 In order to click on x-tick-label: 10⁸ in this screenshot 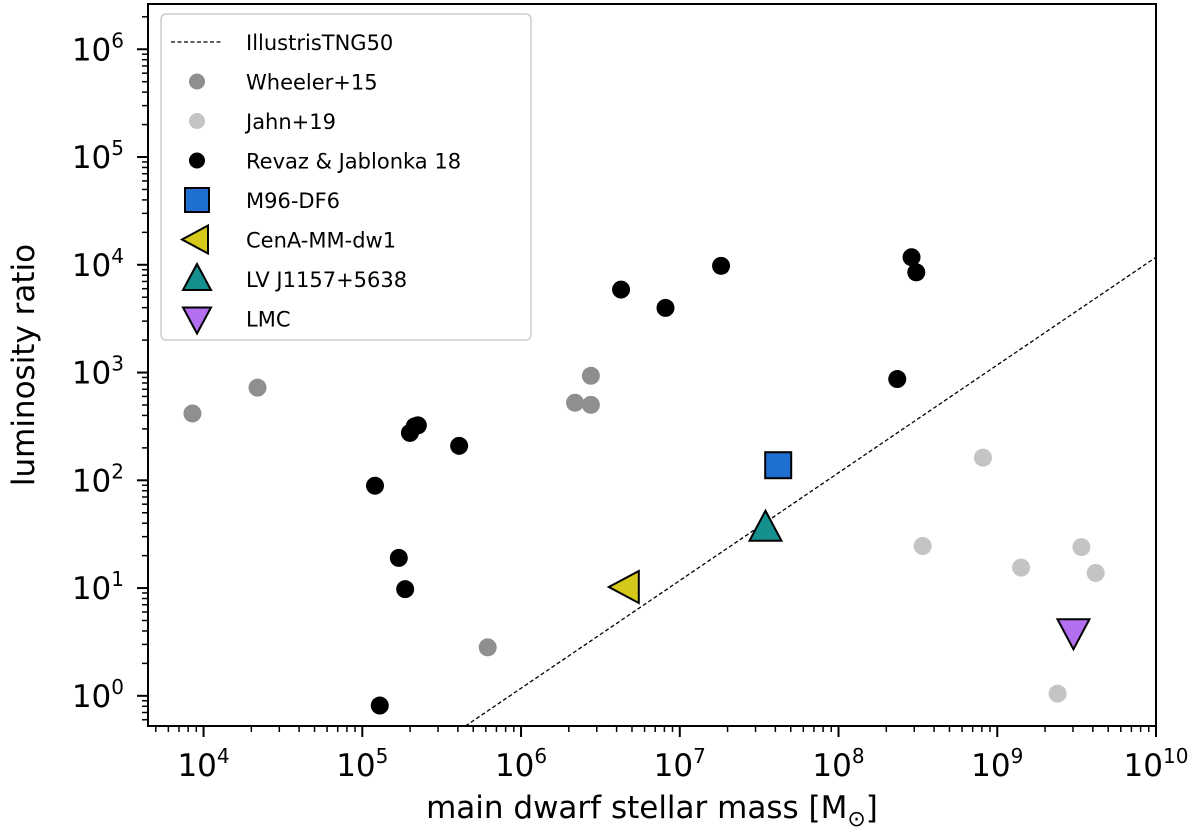, I will do `click(838, 764)`.